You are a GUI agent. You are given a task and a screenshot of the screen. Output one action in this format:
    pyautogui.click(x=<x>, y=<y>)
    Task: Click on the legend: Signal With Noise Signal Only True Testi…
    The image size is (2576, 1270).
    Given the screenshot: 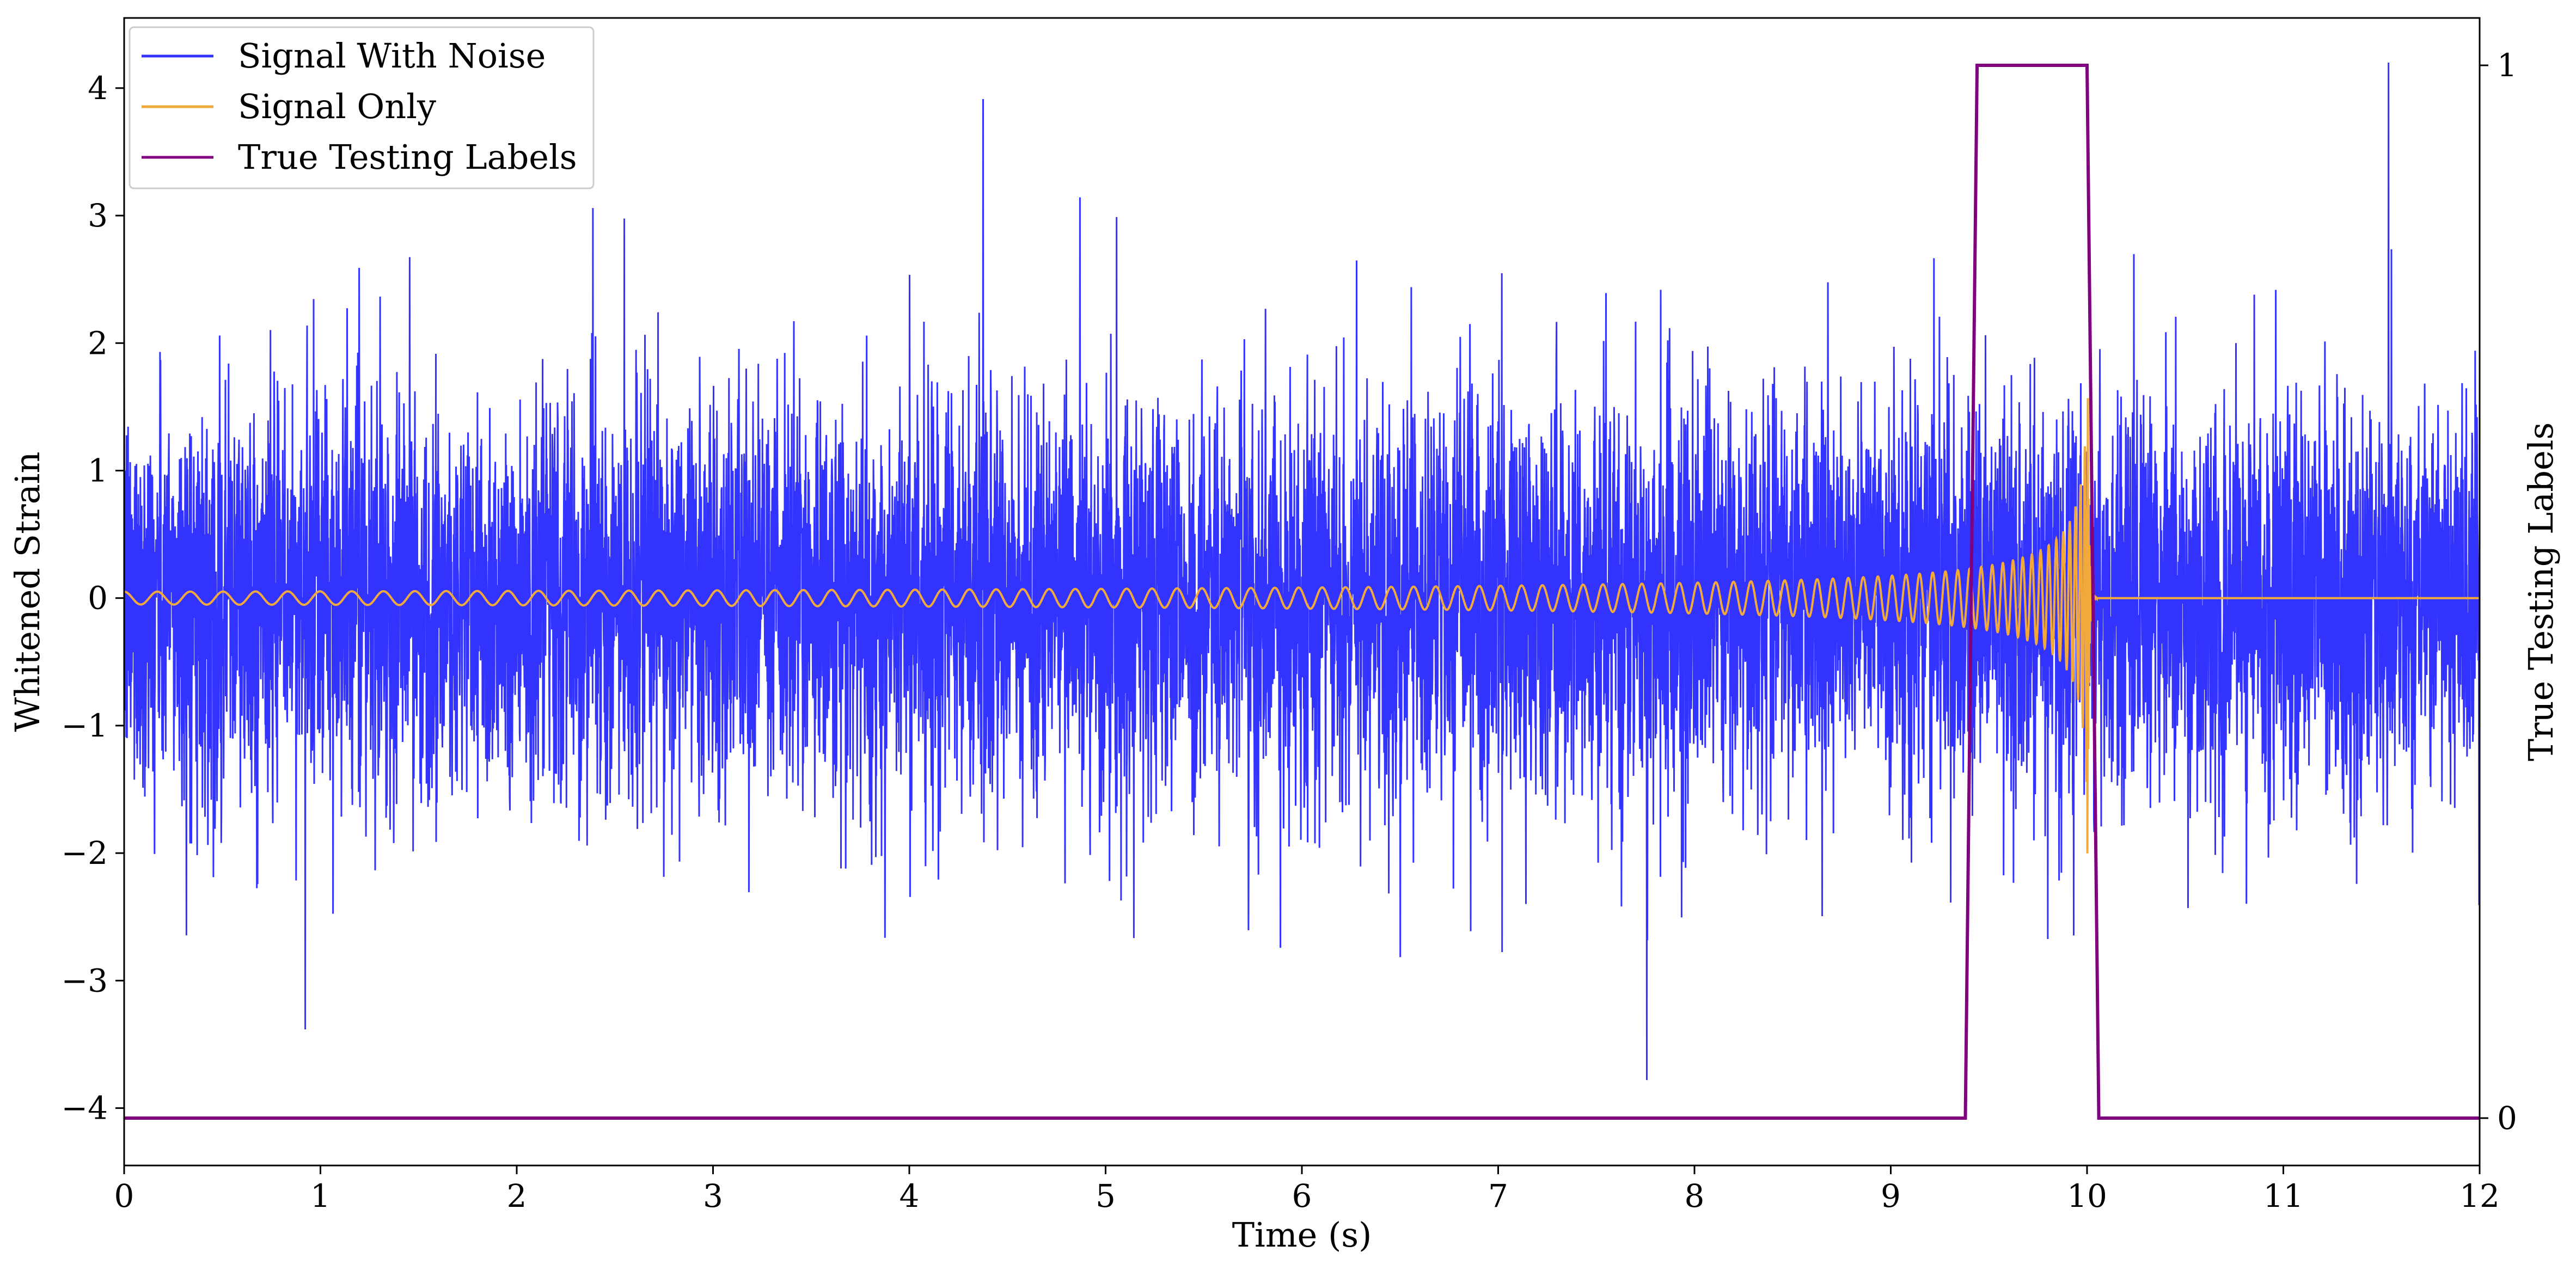 What is the action you would take?
    pyautogui.click(x=362, y=107)
    